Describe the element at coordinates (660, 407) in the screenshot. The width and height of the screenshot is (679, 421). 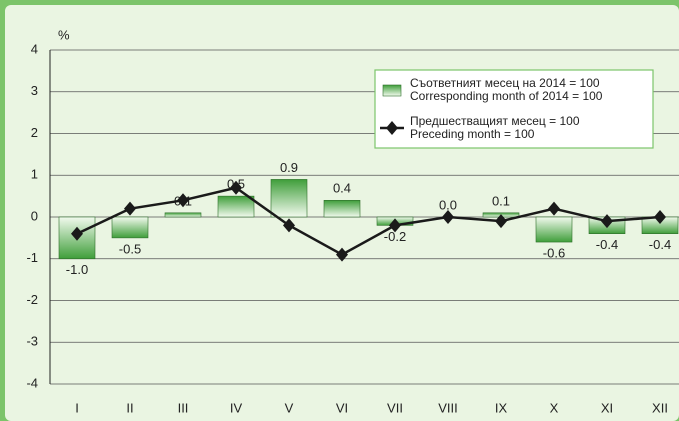
I see `x-tick-label: XII` at that location.